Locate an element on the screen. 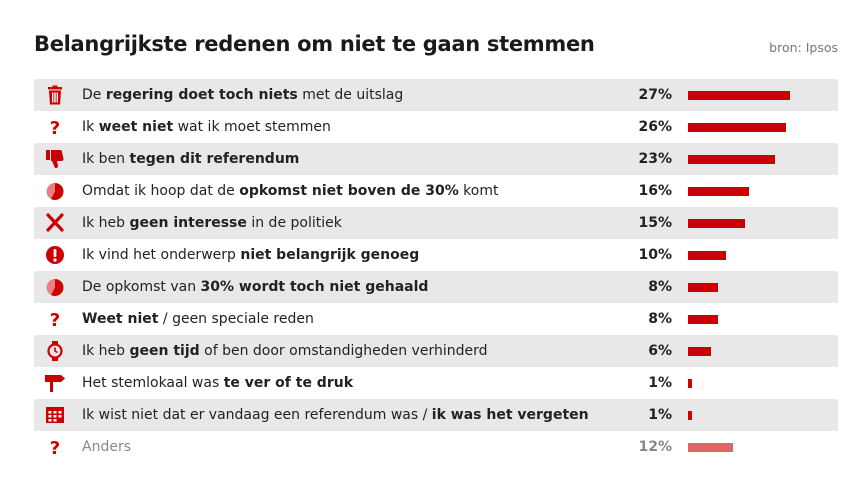 This screenshot has width=864, height=486. category-label-segment: opkomst niet boven de 30% is located at coordinates (349, 191).